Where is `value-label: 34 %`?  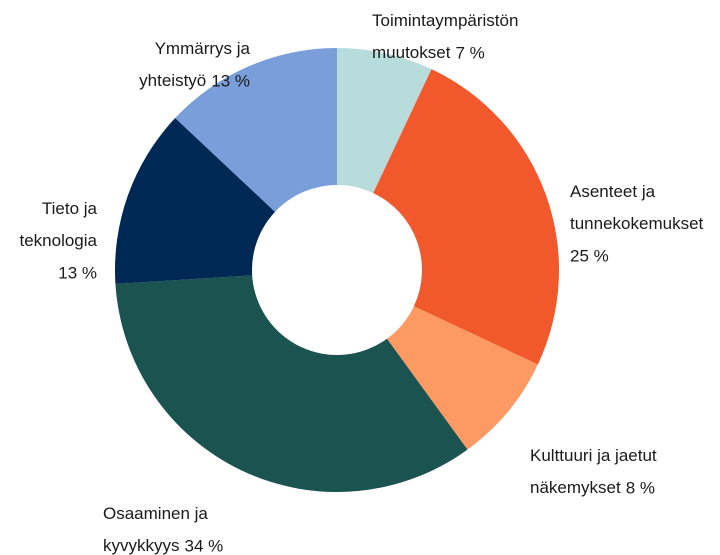 value-label: 34 % is located at coordinates (204, 545).